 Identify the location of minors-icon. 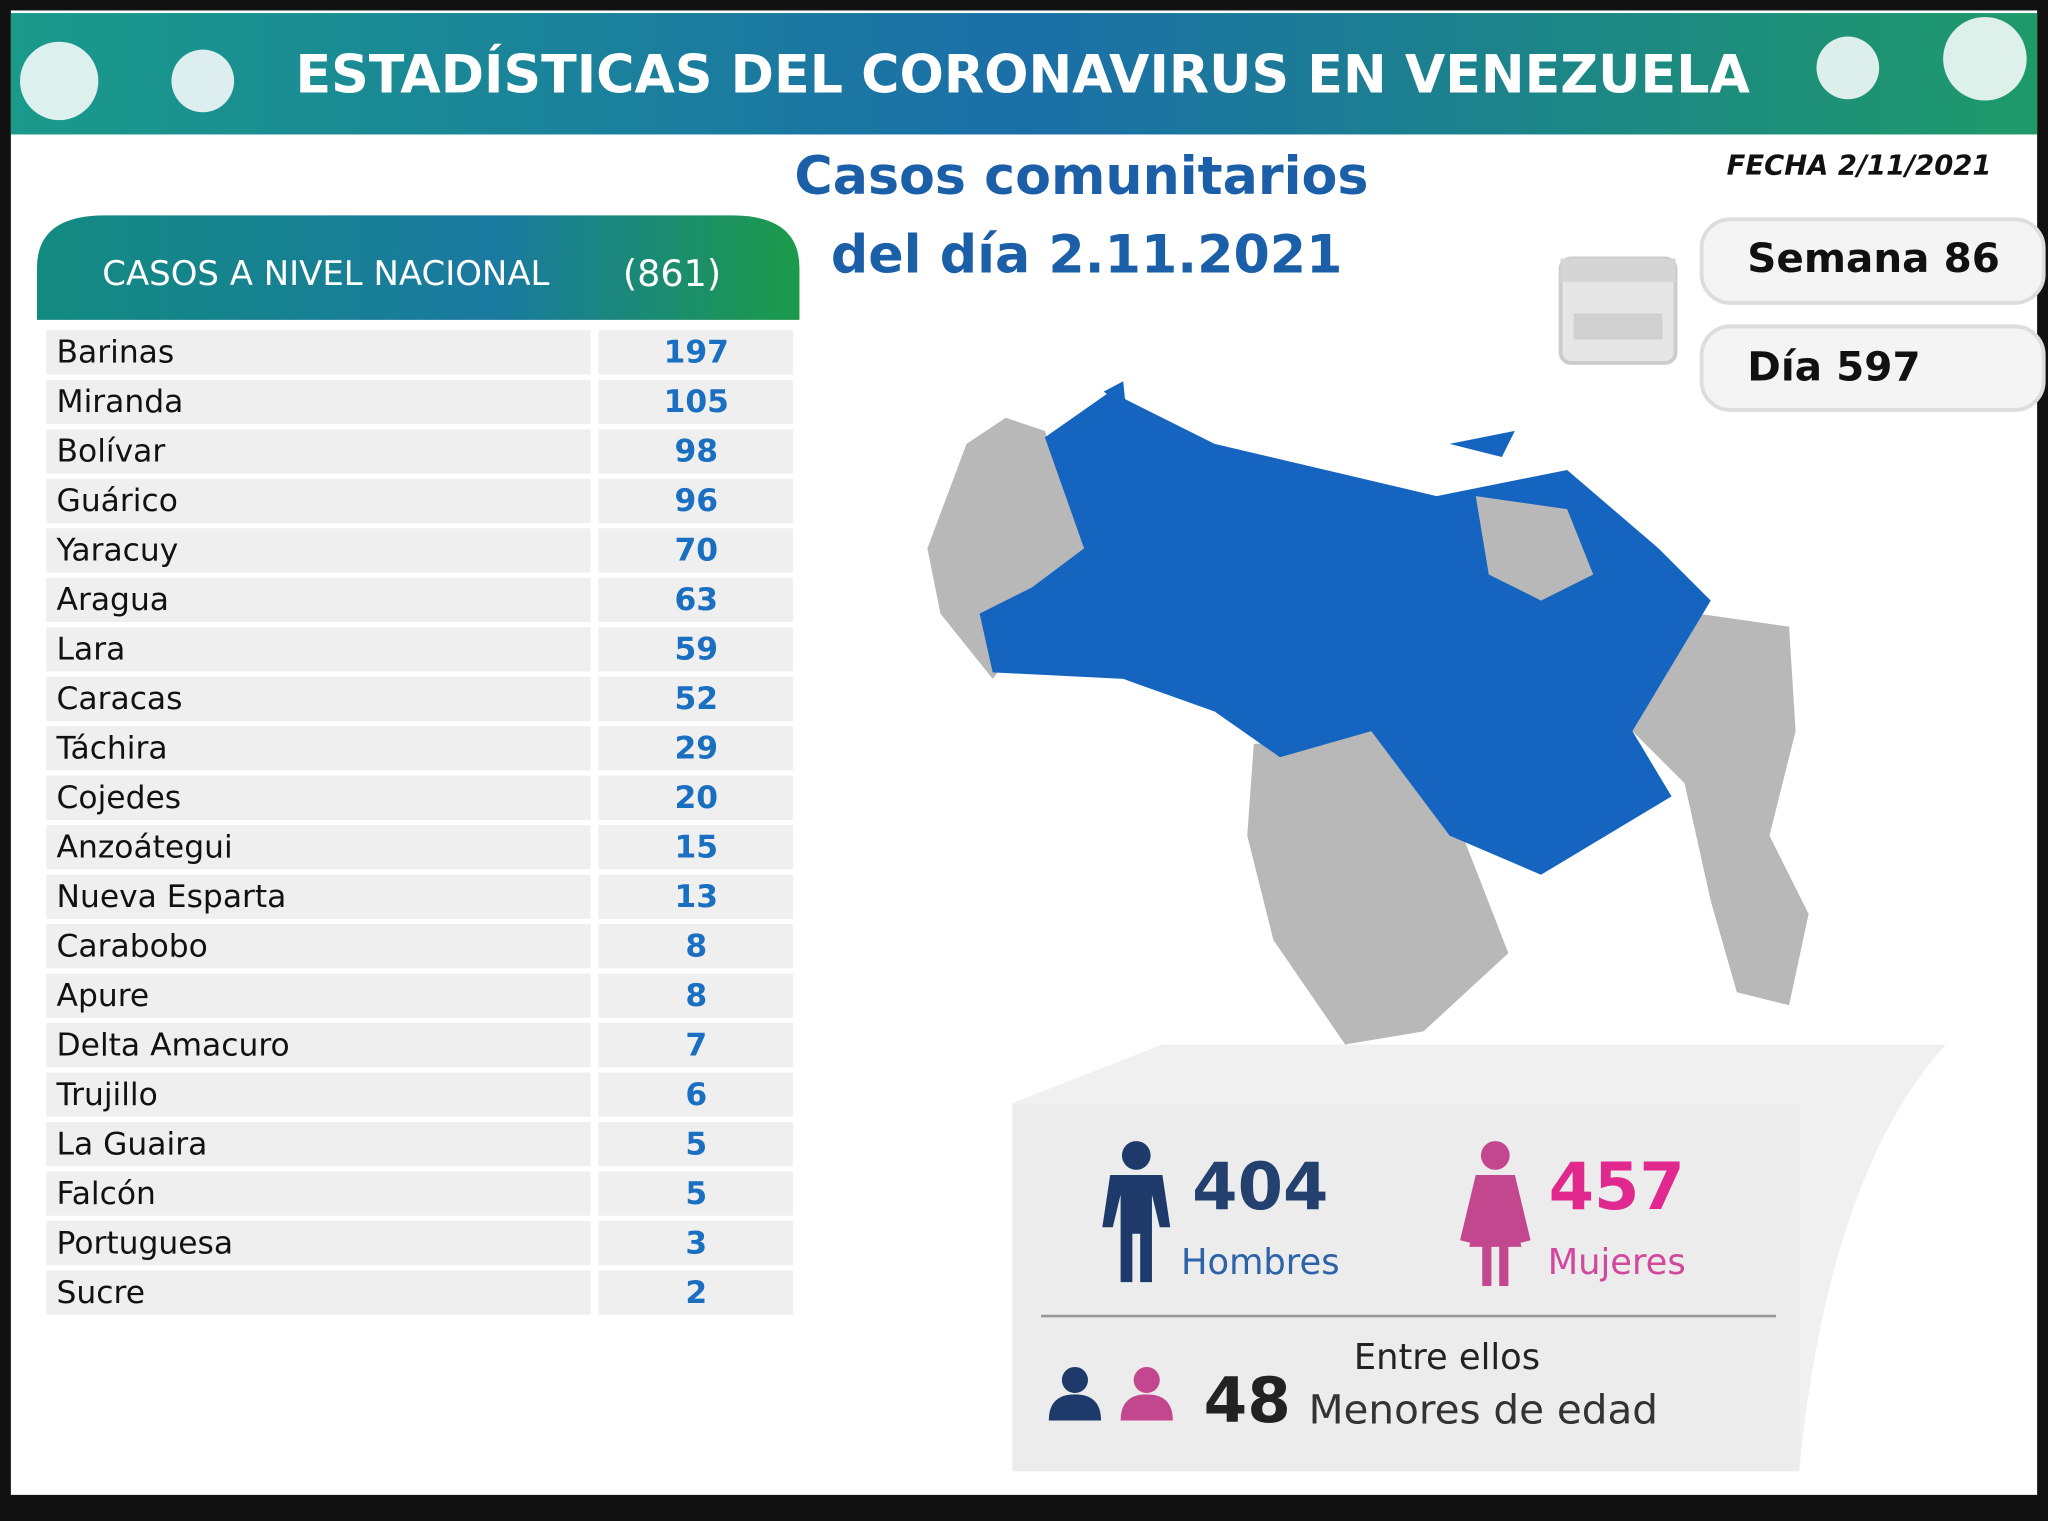
(1110, 1393).